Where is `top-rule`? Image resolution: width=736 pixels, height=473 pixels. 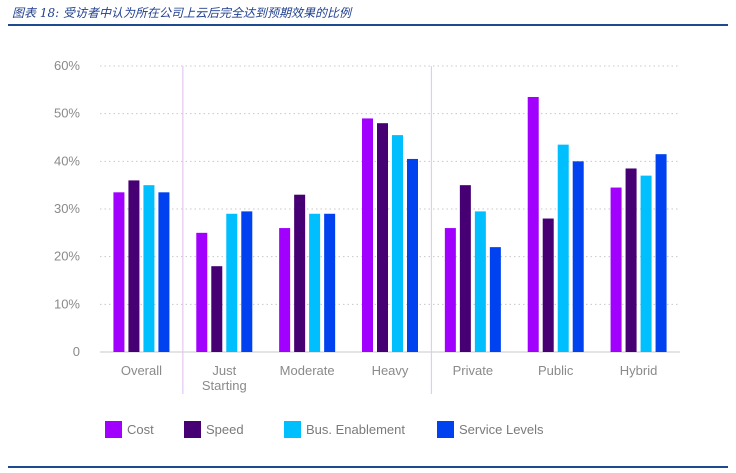
top-rule is located at coordinates (368, 25).